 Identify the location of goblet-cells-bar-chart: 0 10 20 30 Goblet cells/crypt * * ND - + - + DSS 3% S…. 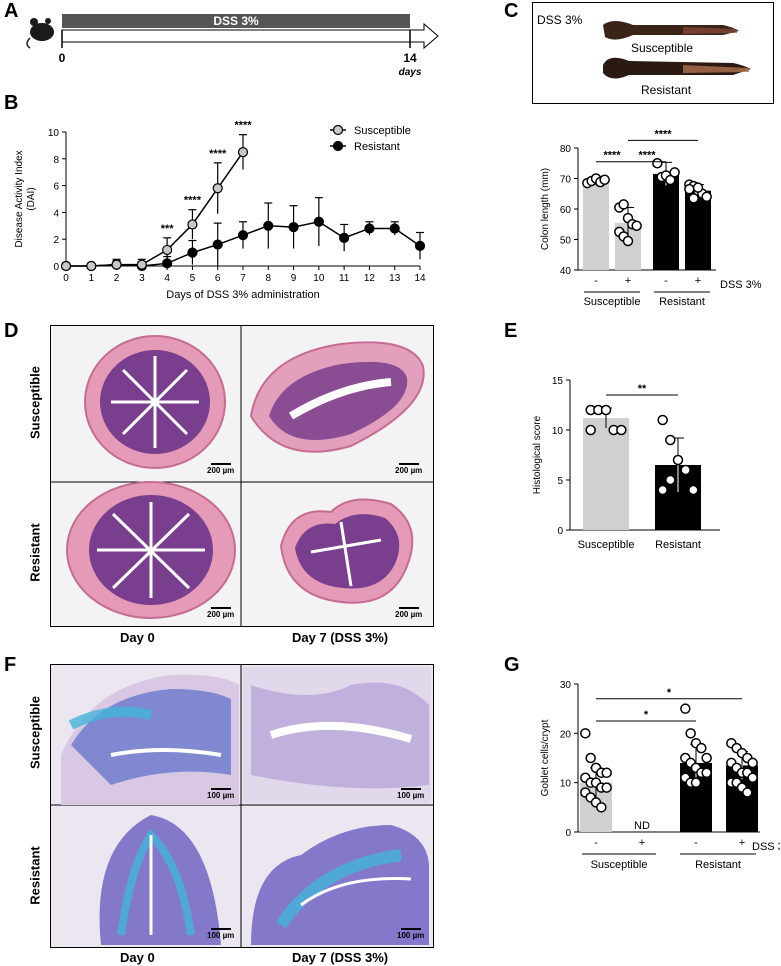
(660, 775).